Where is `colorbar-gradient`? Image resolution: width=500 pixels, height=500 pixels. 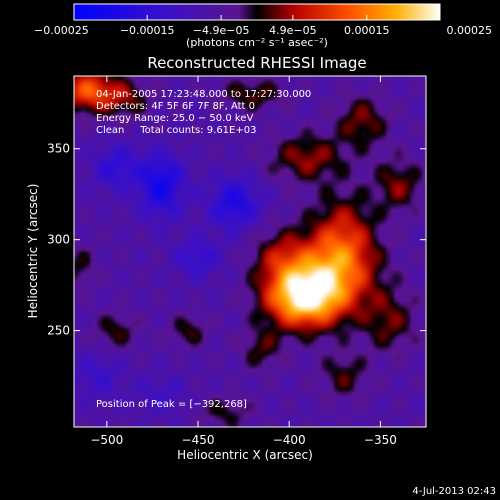
colorbar-gradient is located at coordinates (257, 12).